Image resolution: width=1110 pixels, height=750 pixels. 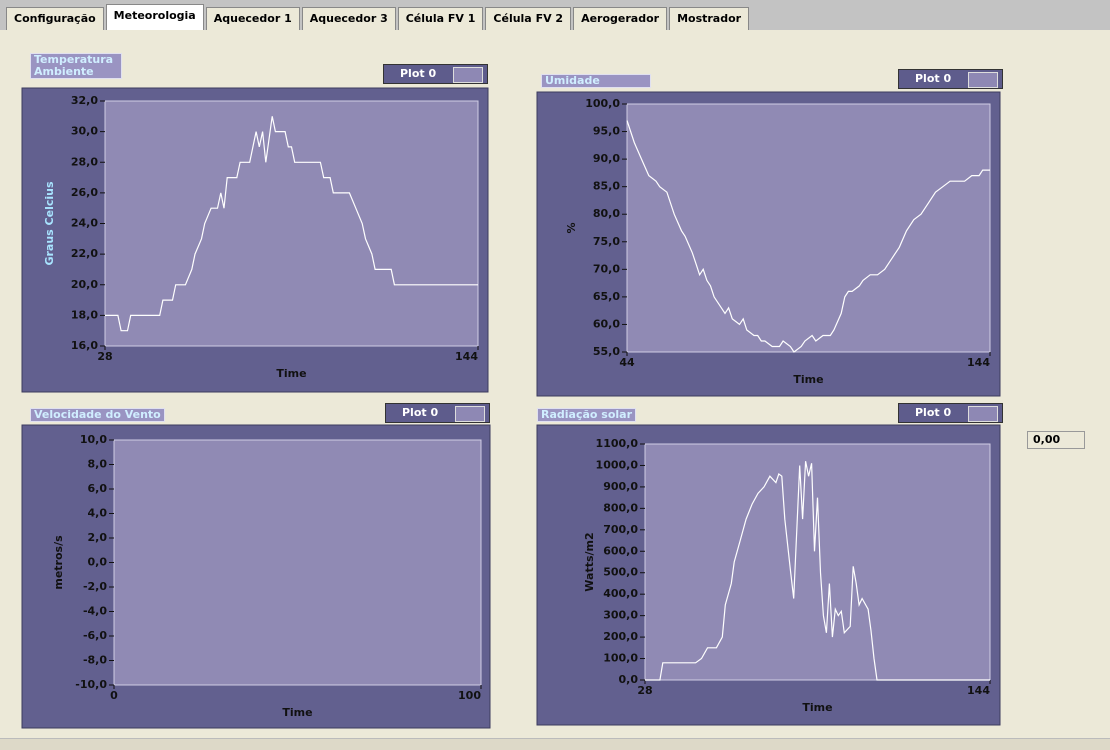 What do you see at coordinates (98, 513) in the screenshot?
I see `y-tick-label: 4,0` at bounding box center [98, 513].